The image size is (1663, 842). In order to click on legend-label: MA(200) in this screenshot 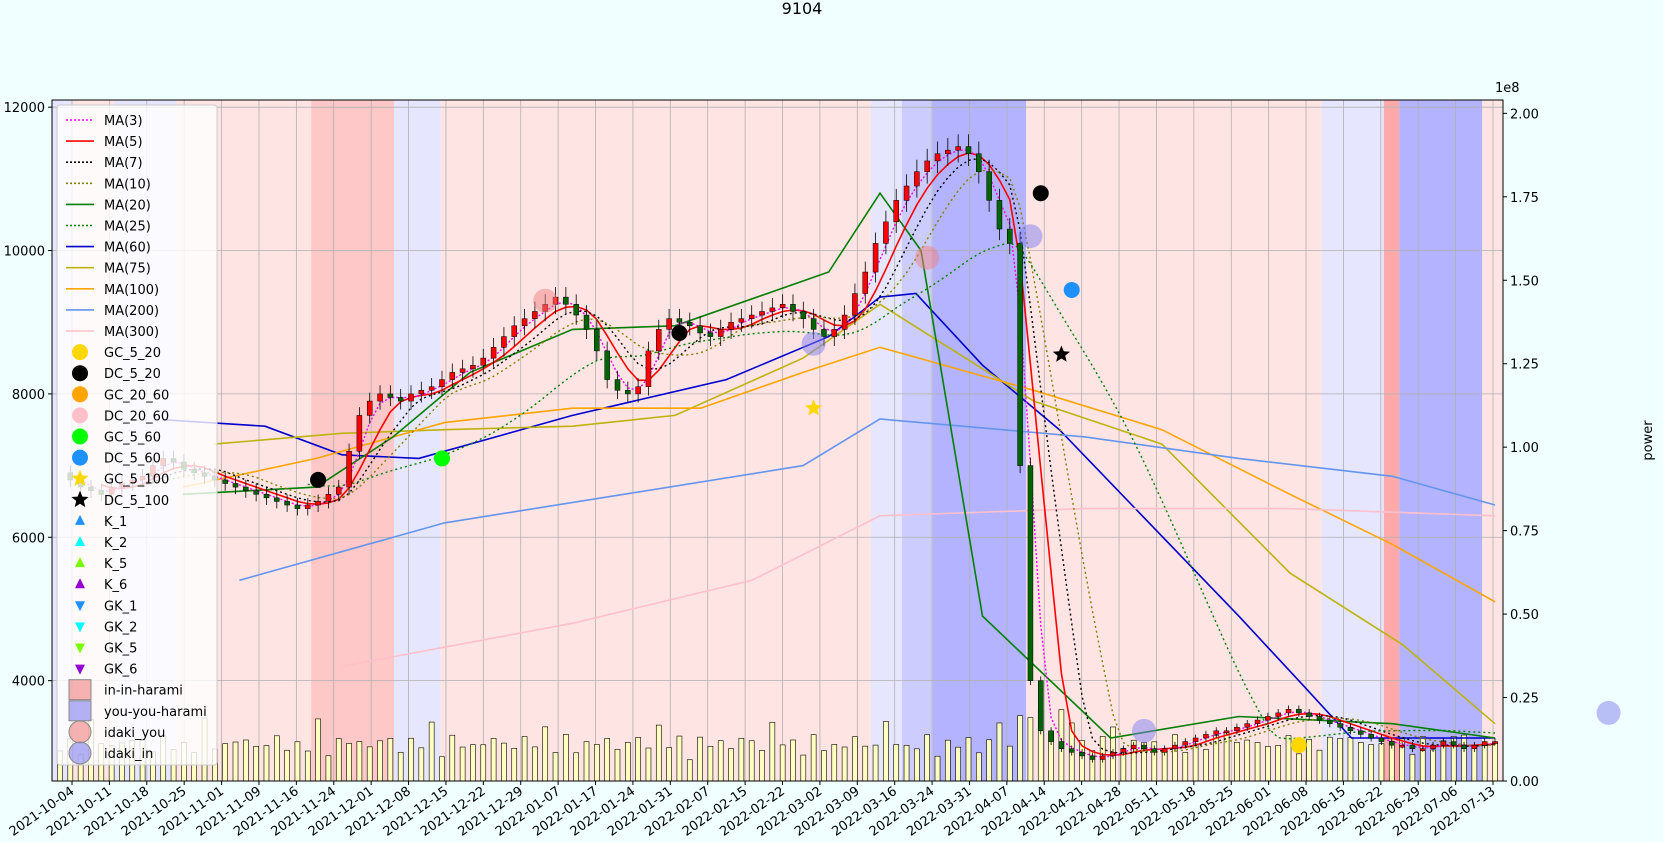, I will do `click(131, 311)`.